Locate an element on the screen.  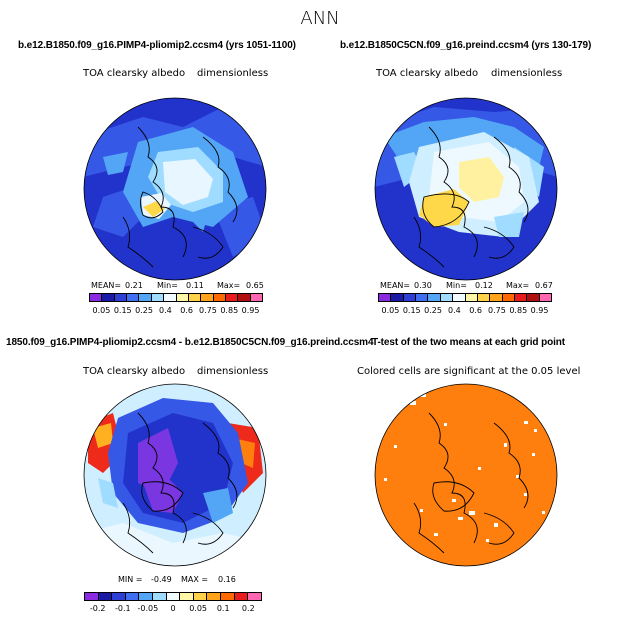
panel-3-variable: TOA clearsky albedo is located at coordinates (134, 371).